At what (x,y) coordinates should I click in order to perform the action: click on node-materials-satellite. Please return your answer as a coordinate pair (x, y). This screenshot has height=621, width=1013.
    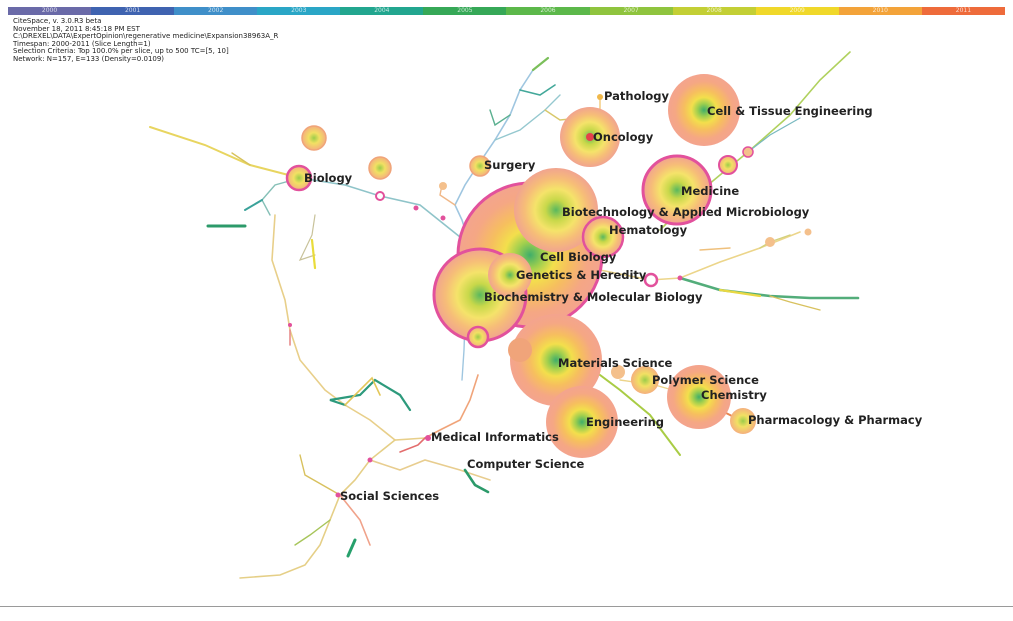
    Looking at the image, I should click on (520, 350).